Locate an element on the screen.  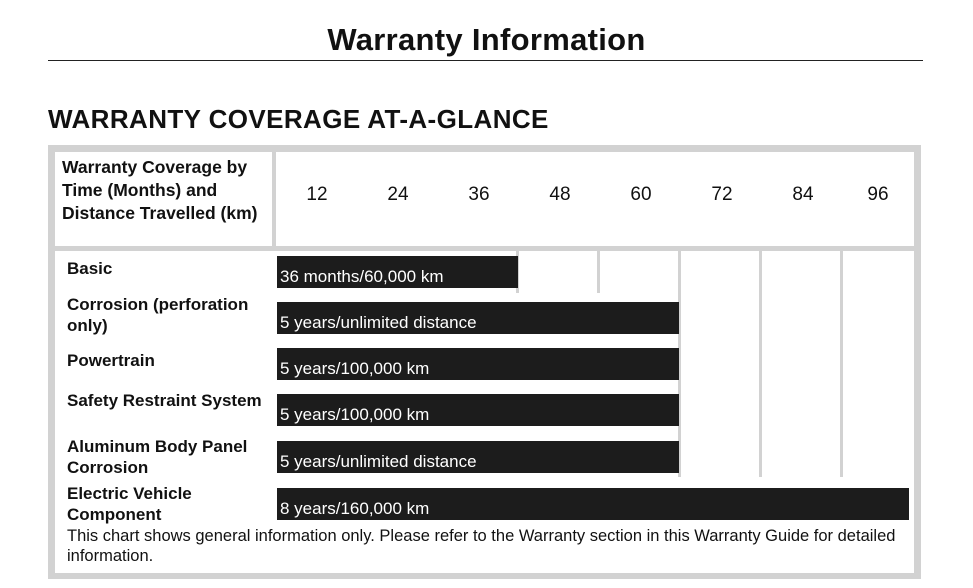
header-time-ticks-cell is located at coordinates (595, 199).